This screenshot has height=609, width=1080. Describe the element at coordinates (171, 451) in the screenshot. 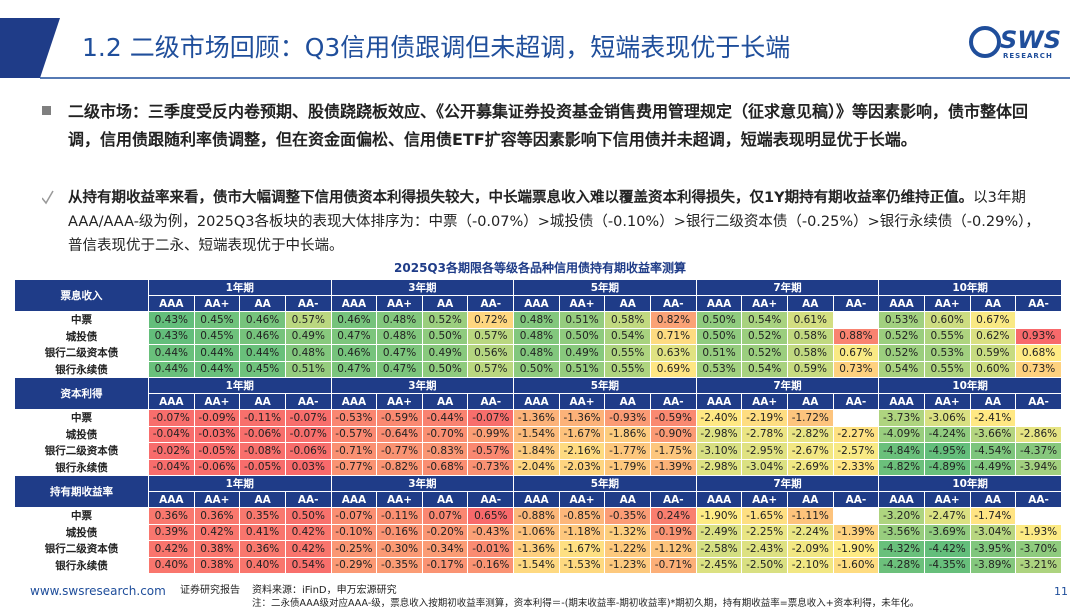

I see `cell: -0.02%` at that location.